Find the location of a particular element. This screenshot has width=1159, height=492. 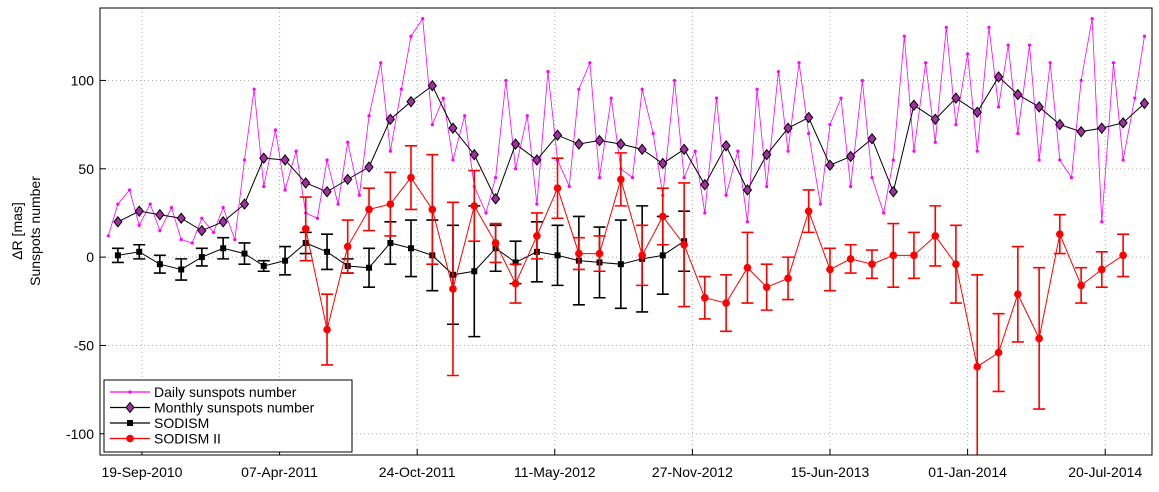

y-axis-label: ΔR [mas] is located at coordinates (17, 231).